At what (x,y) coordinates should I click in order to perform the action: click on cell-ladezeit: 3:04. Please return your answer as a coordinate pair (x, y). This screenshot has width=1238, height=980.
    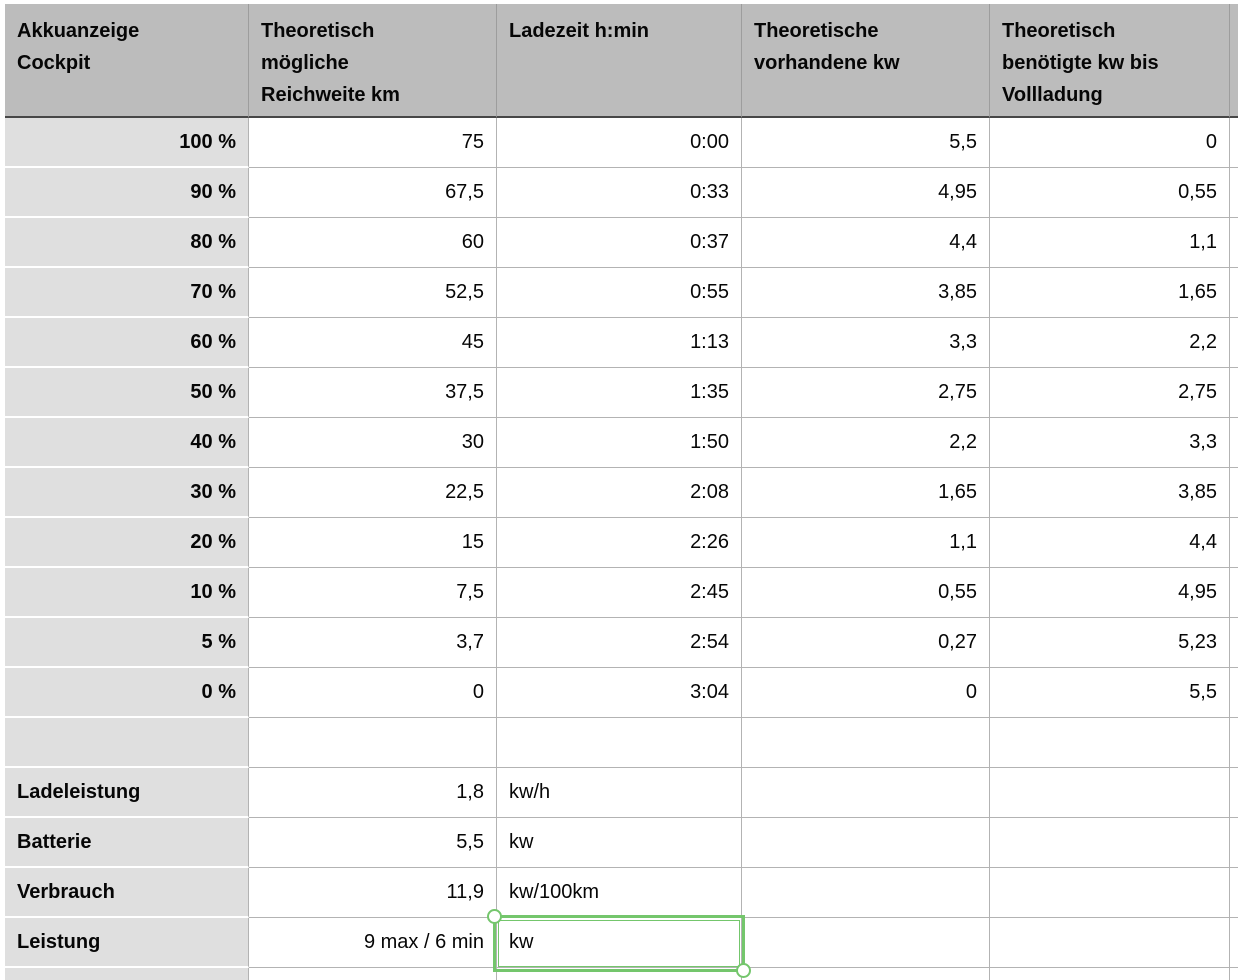
    Looking at the image, I should click on (619, 693).